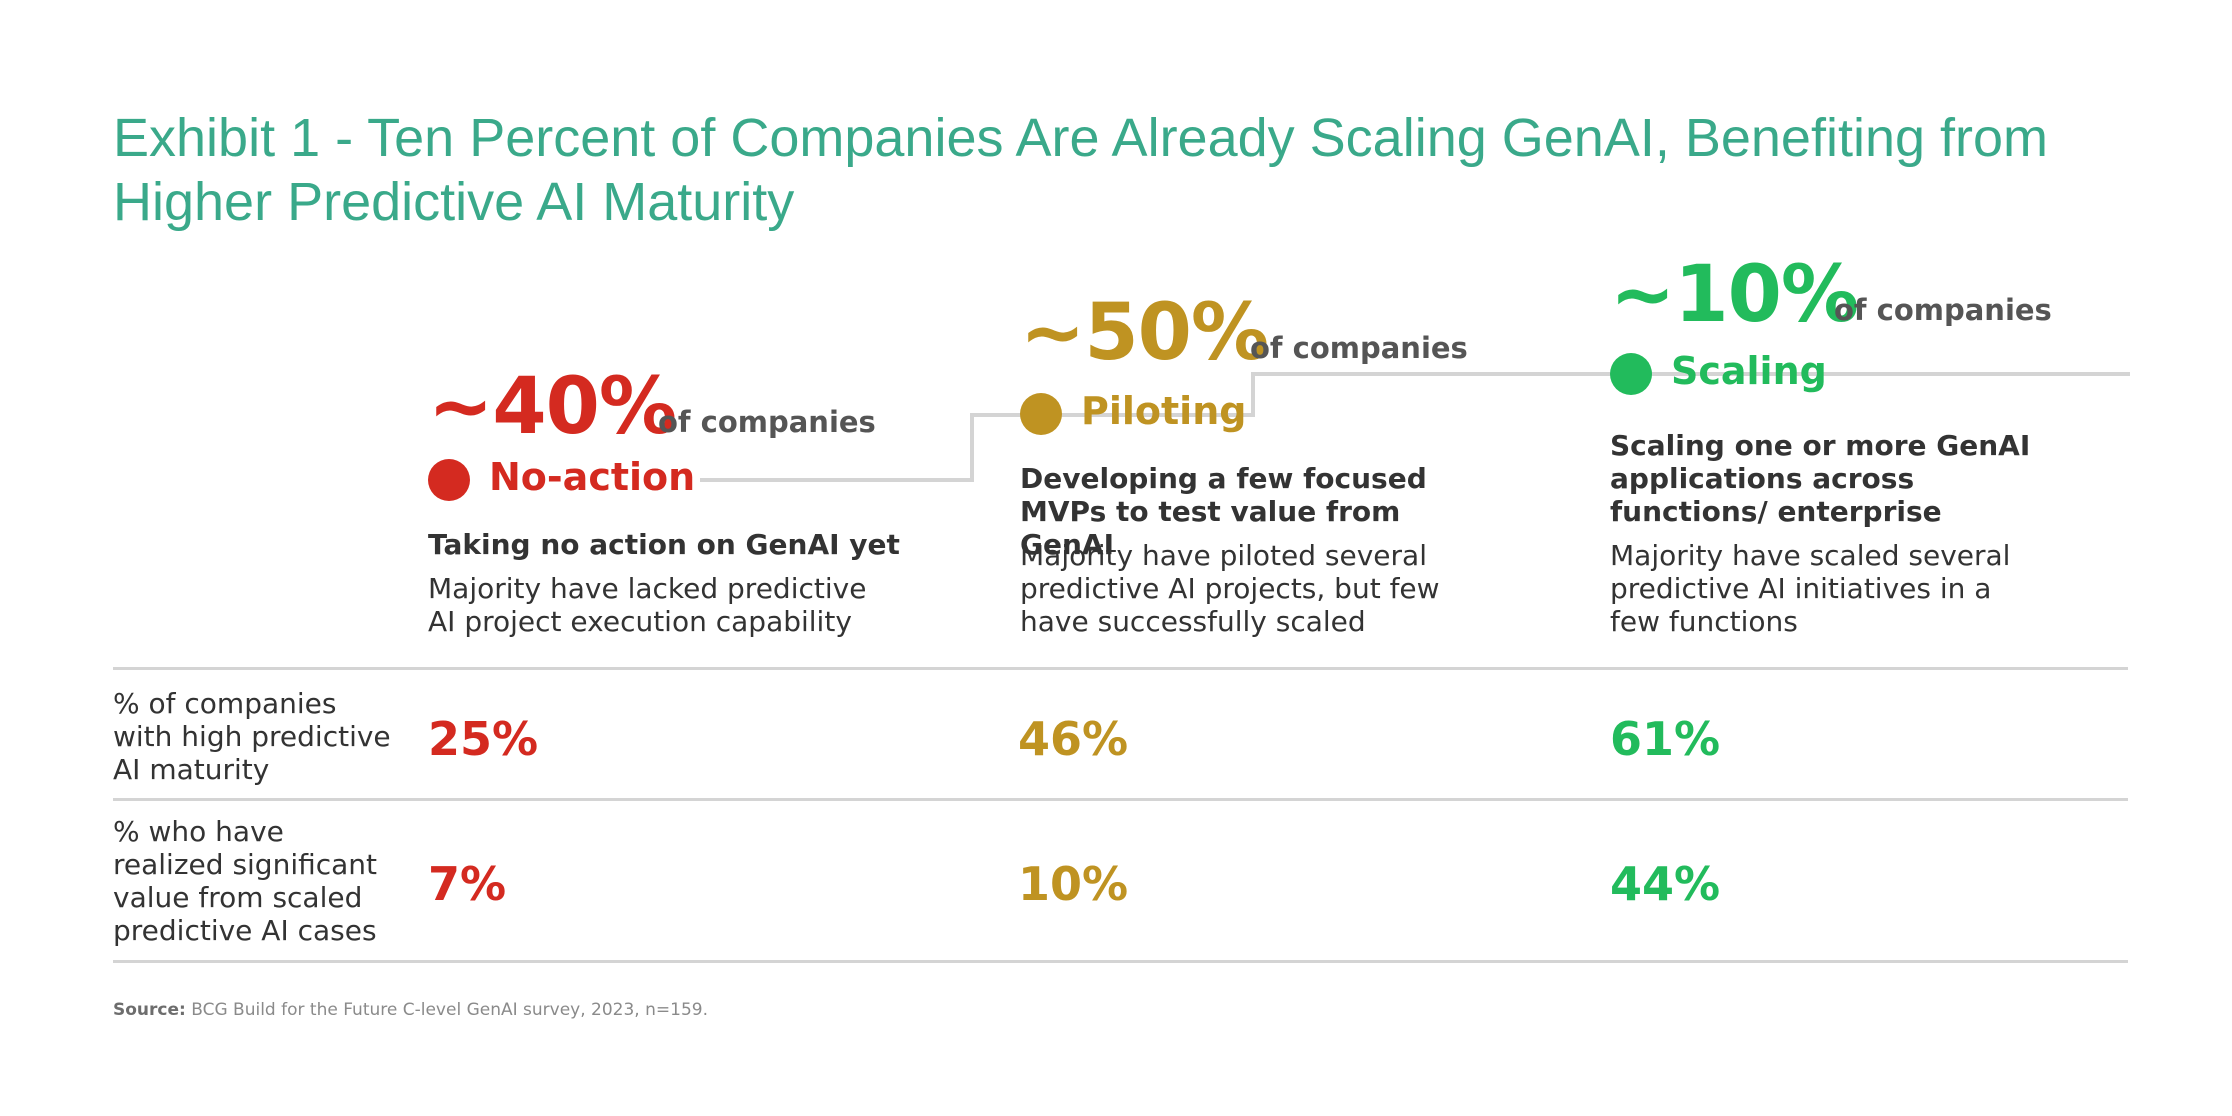  Describe the element at coordinates (449, 480) in the screenshot. I see `no-action-dot-icon` at that location.